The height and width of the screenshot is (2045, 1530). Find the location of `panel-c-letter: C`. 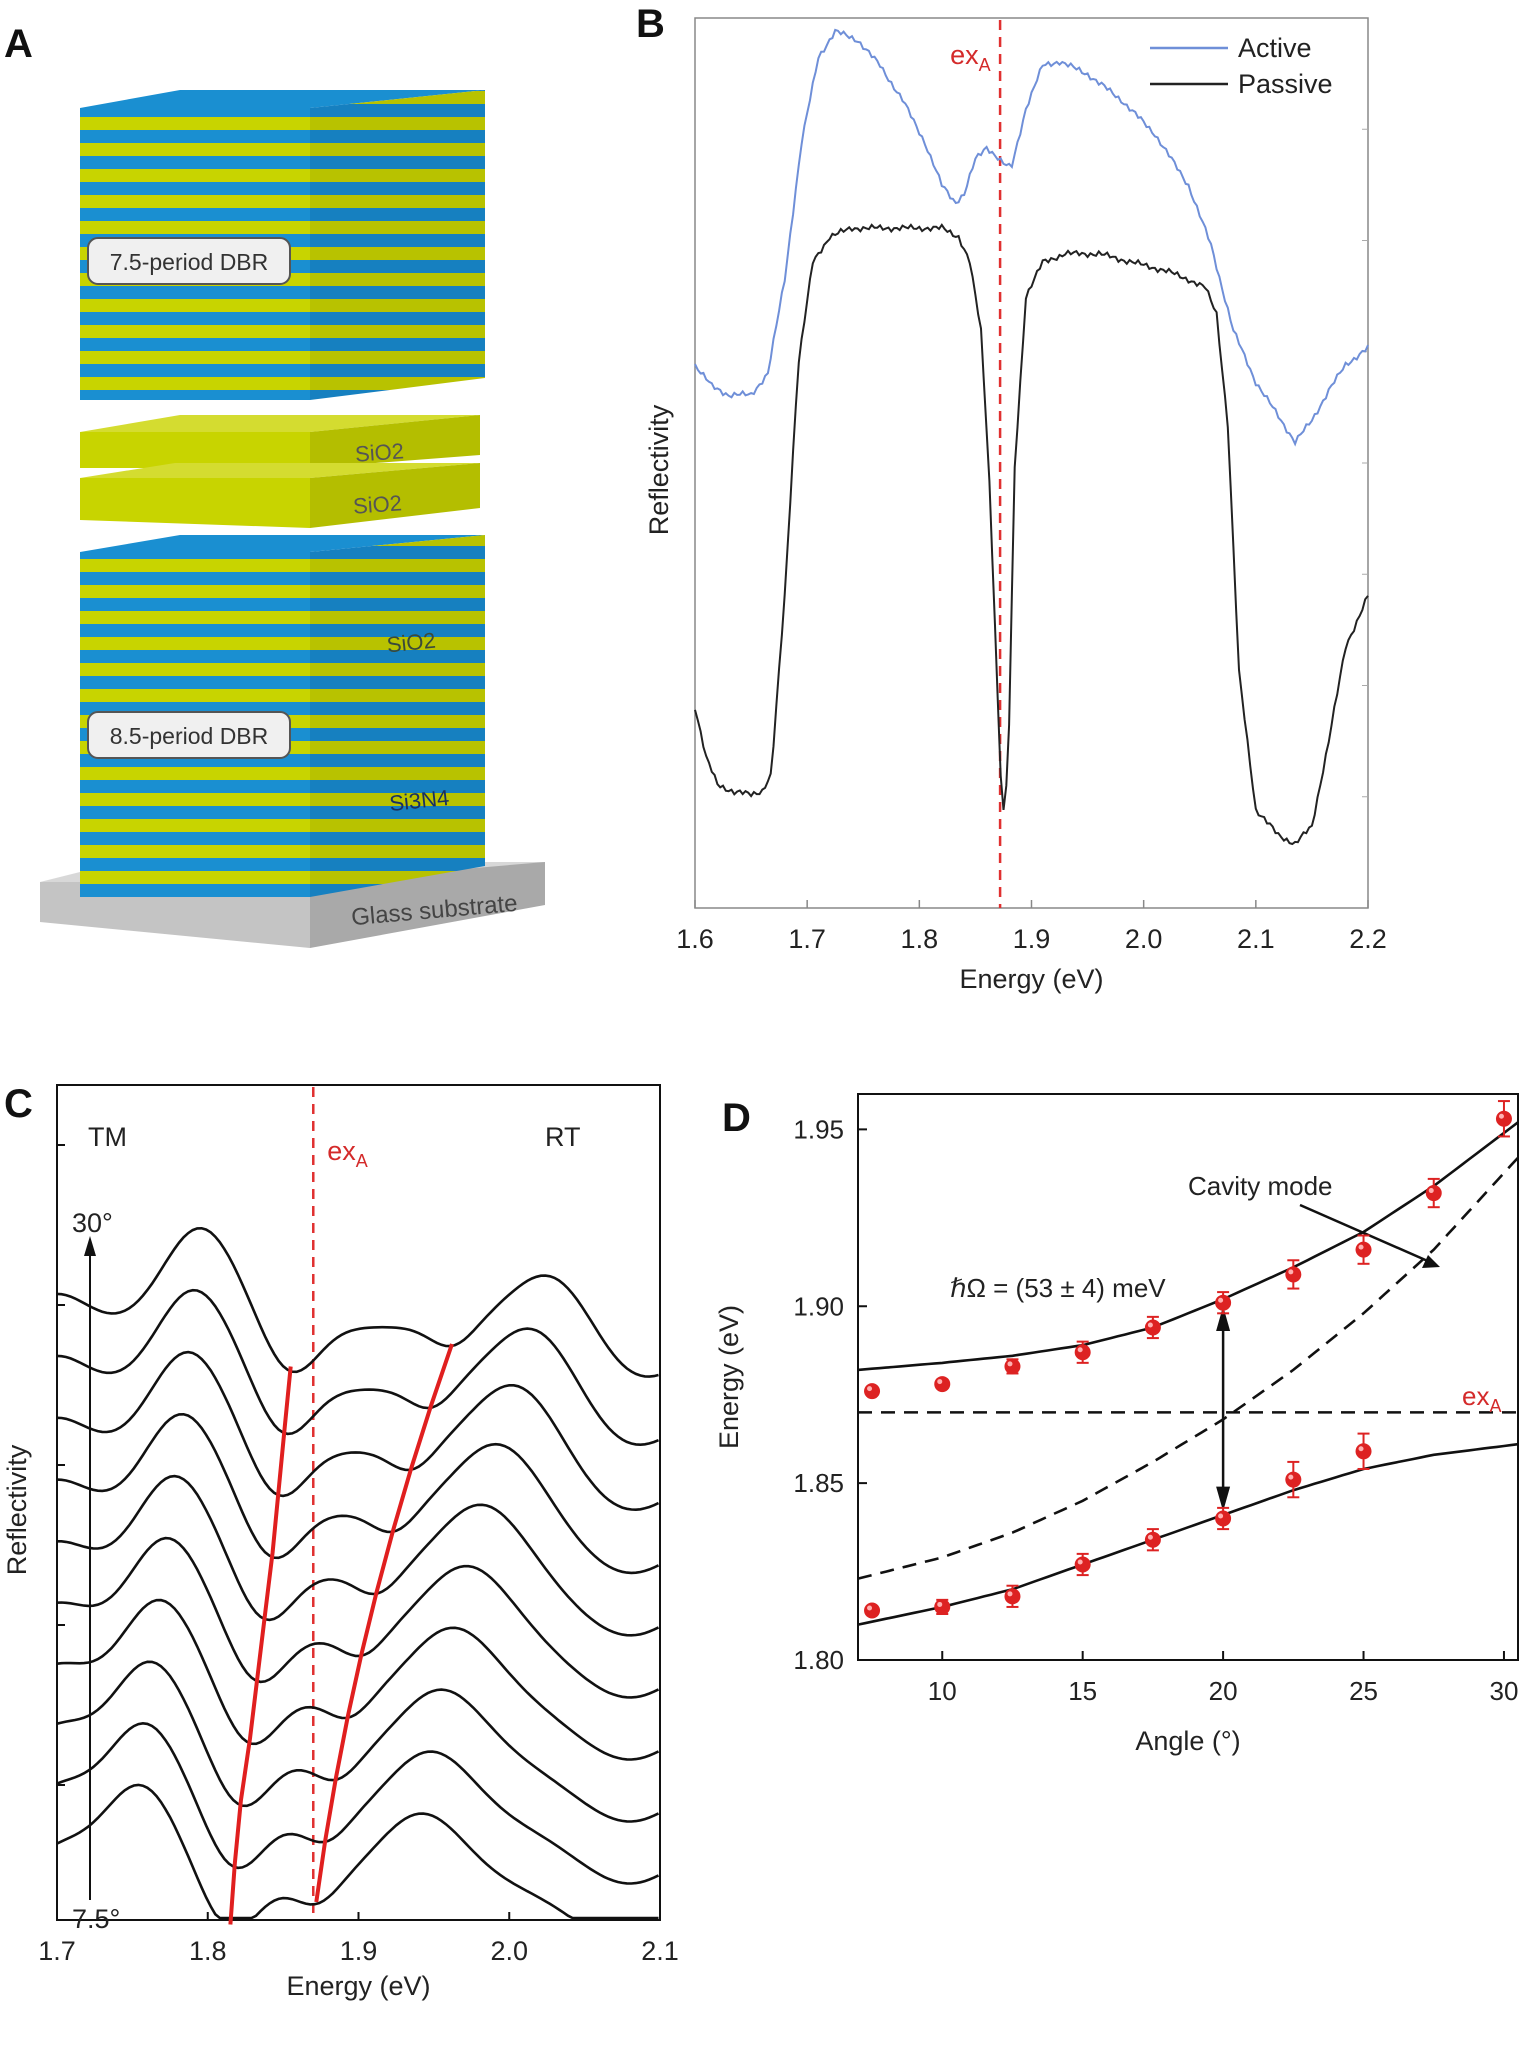

panel-c-letter: C is located at coordinates (18, 1104).